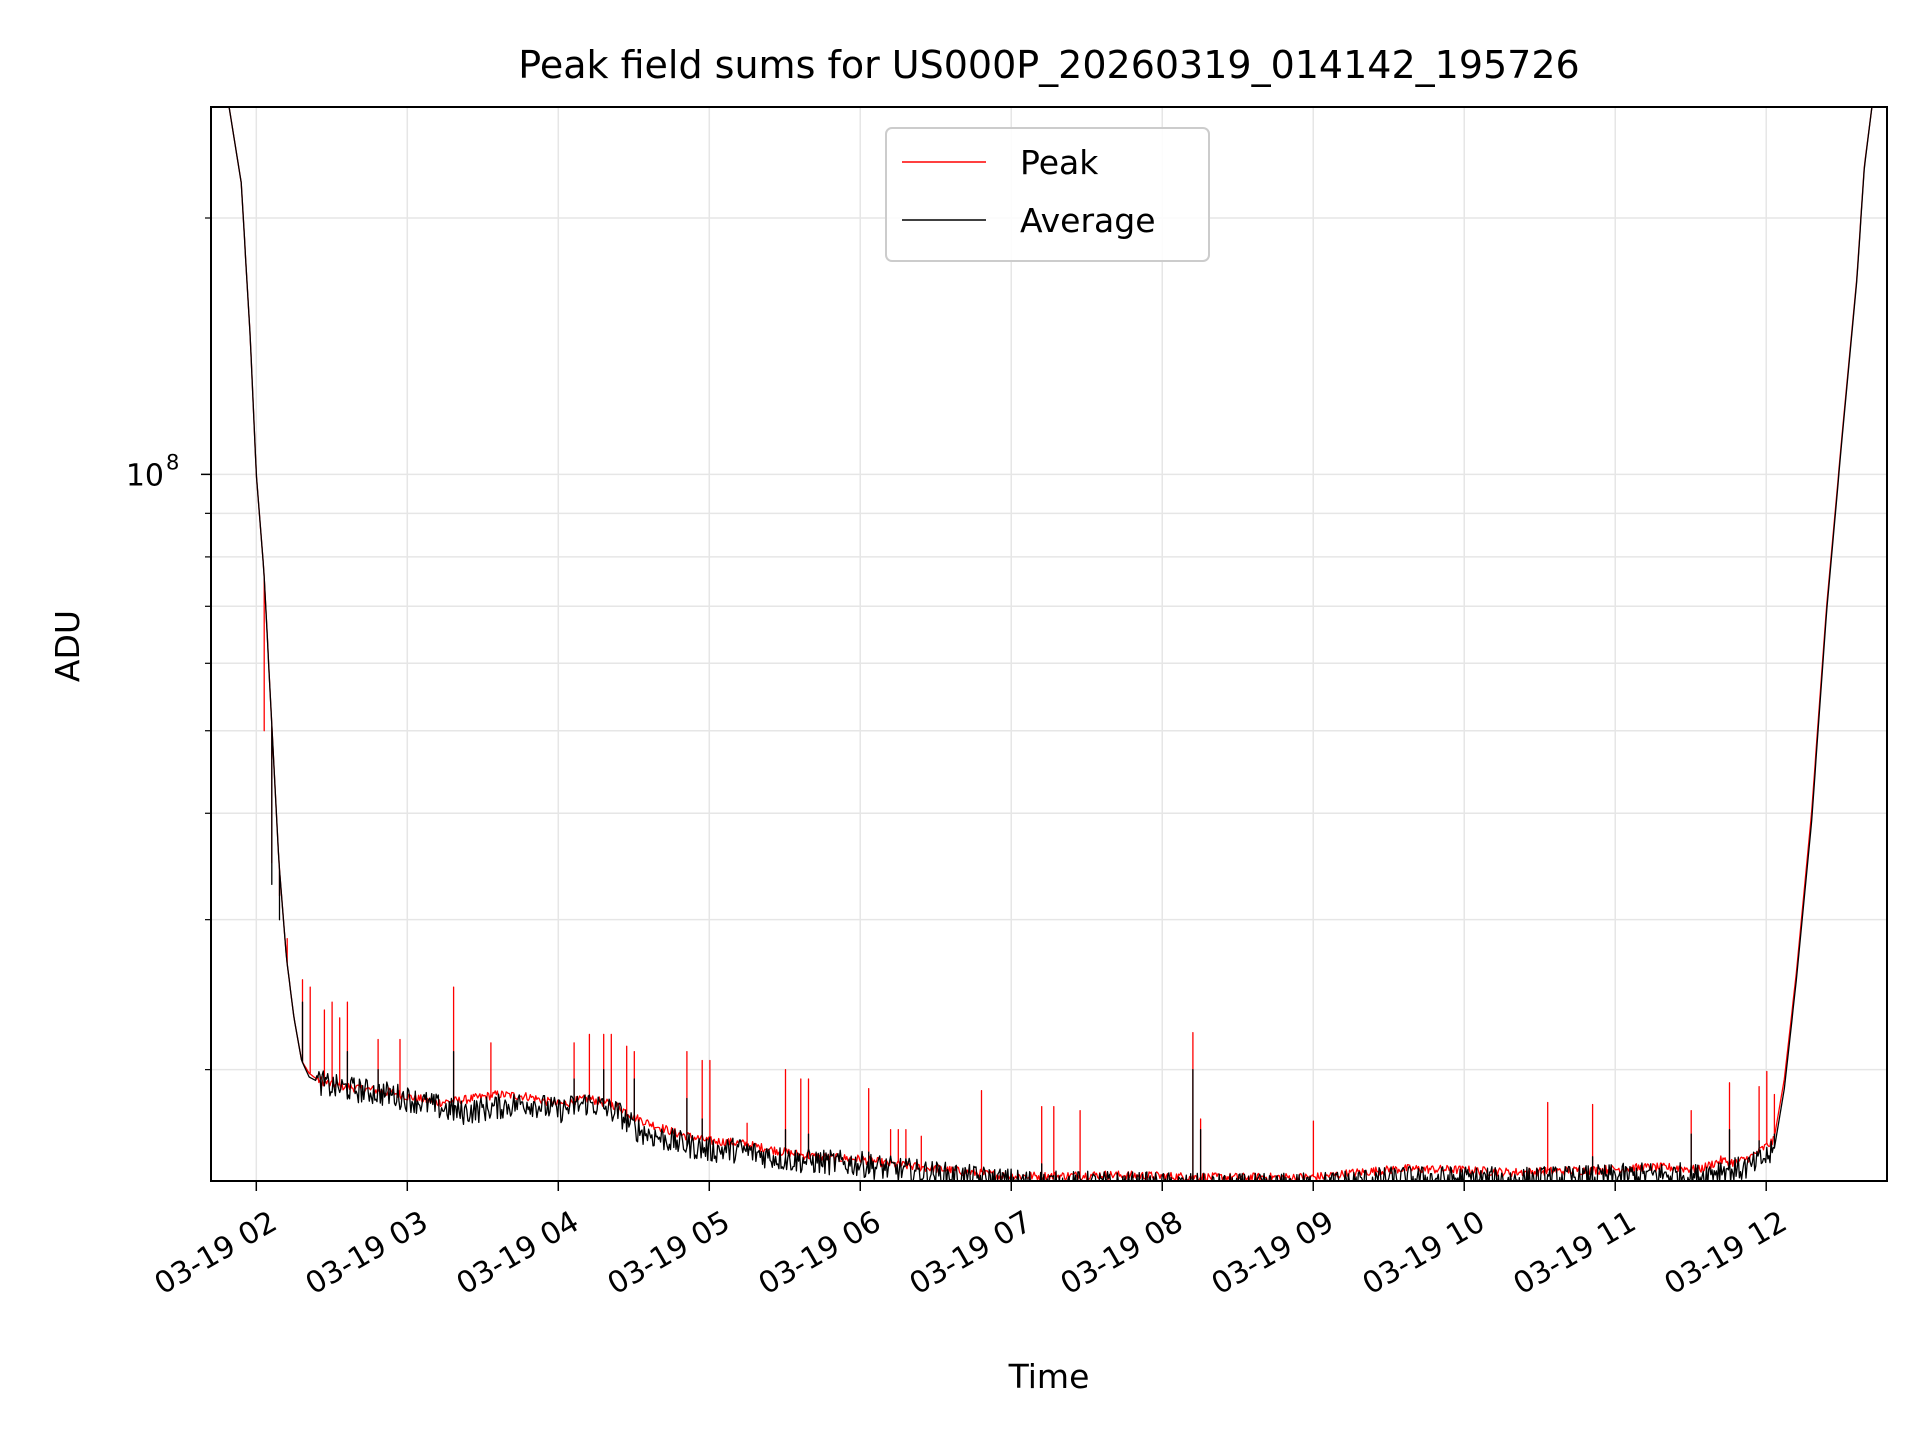  I want to click on legend-average-label: Average, so click(1088, 220).